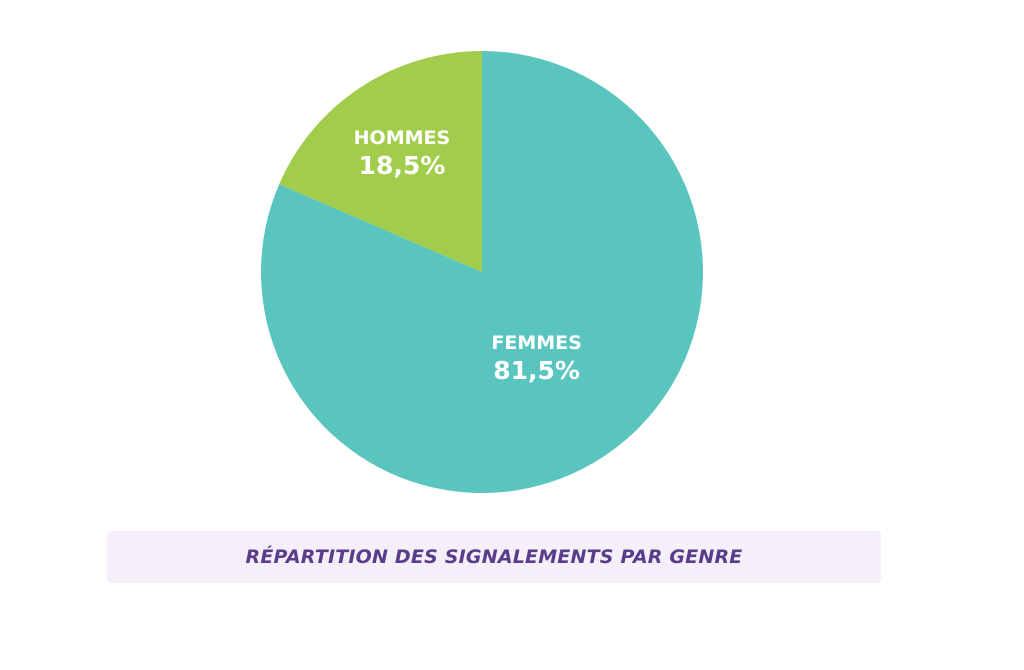 The height and width of the screenshot is (670, 1024). Describe the element at coordinates (402, 138) in the screenshot. I see `slice-label-hommes: HOMMES` at that location.